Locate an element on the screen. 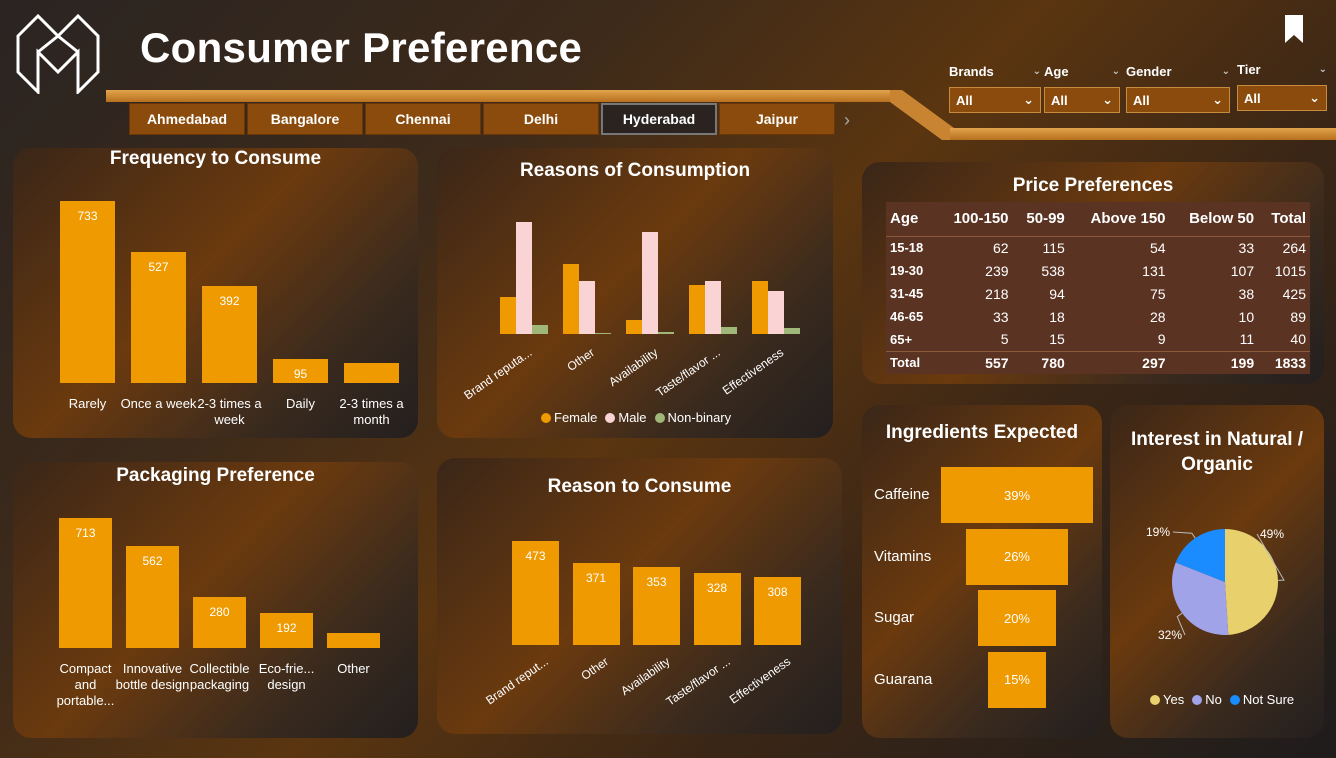  column-header: Below 50 is located at coordinates (1214, 219).